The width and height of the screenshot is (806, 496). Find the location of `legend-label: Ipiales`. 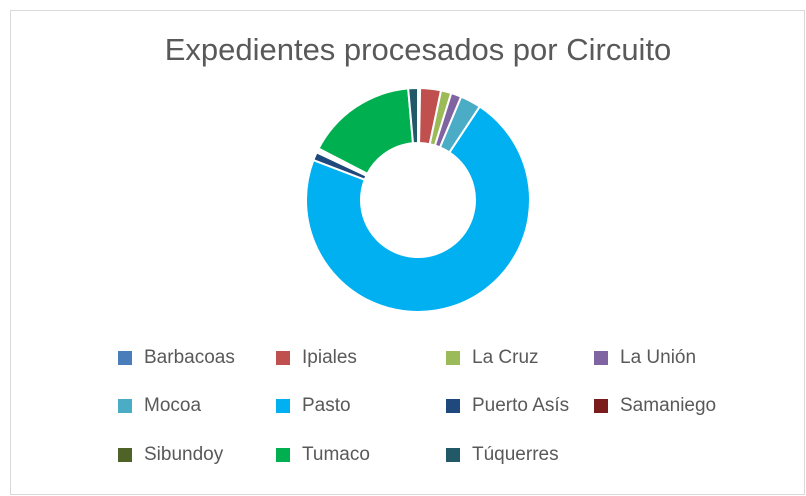

legend-label: Ipiales is located at coordinates (329, 357).